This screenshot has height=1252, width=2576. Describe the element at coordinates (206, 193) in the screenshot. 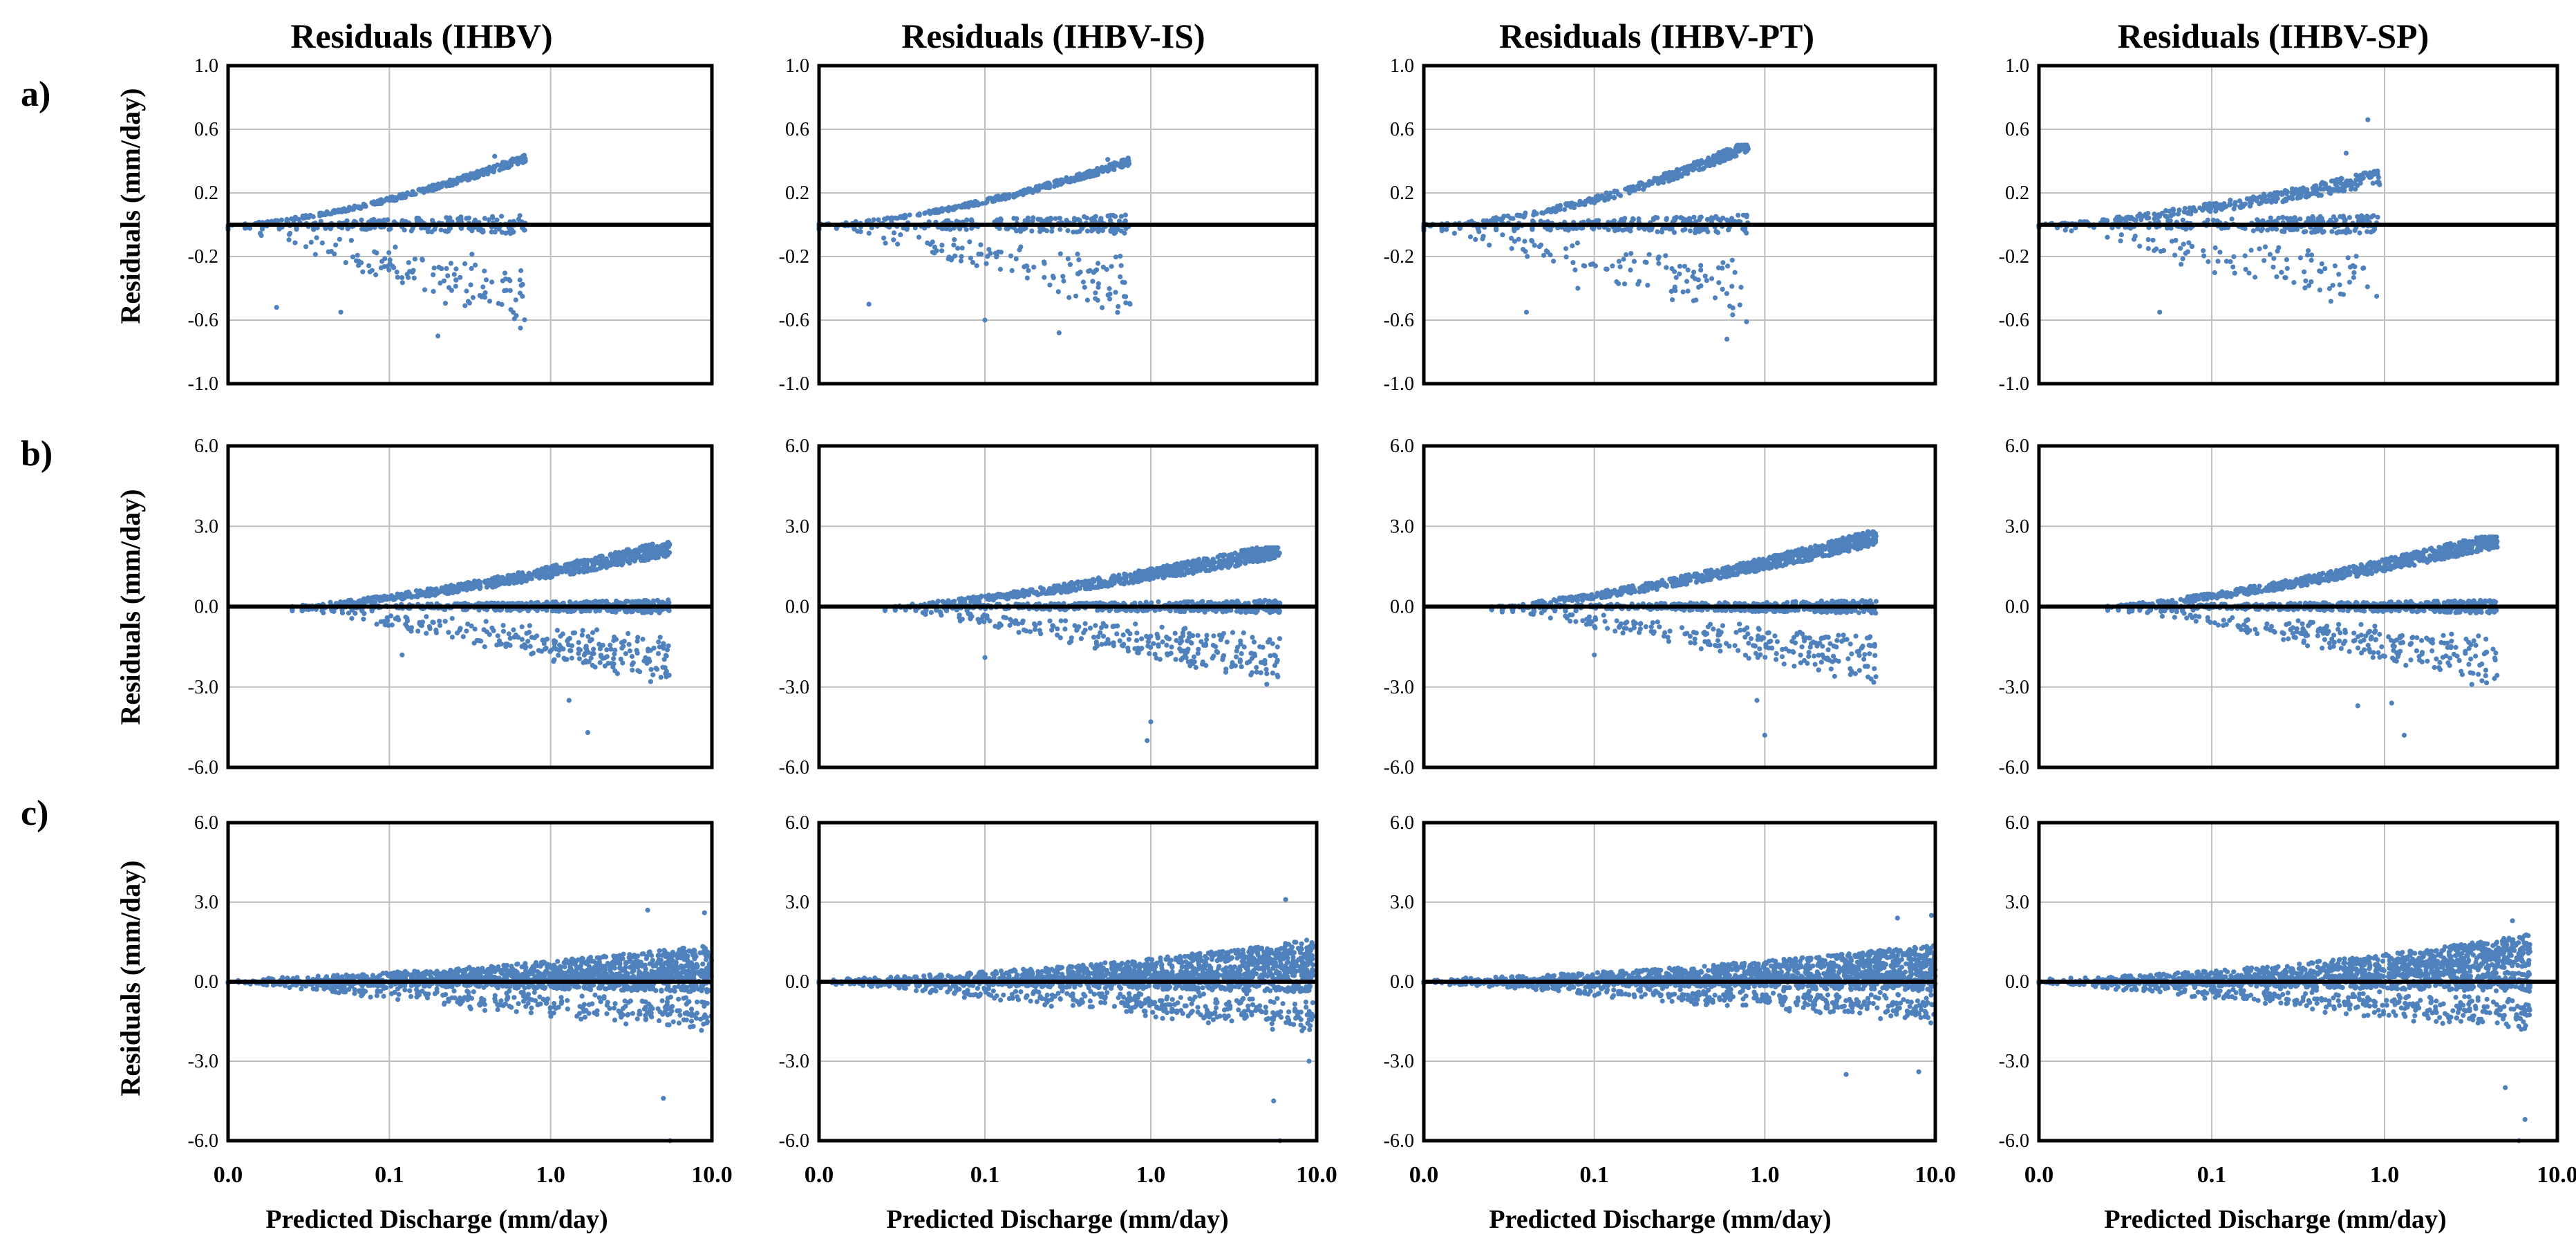

I see `y-tick-label: 0.2` at that location.